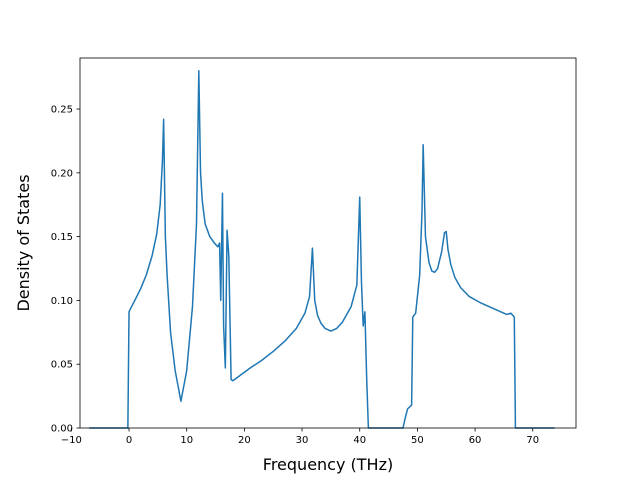 Image resolution: width=640 pixels, height=480 pixels. I want to click on x-tick-label: 20, so click(244, 440).